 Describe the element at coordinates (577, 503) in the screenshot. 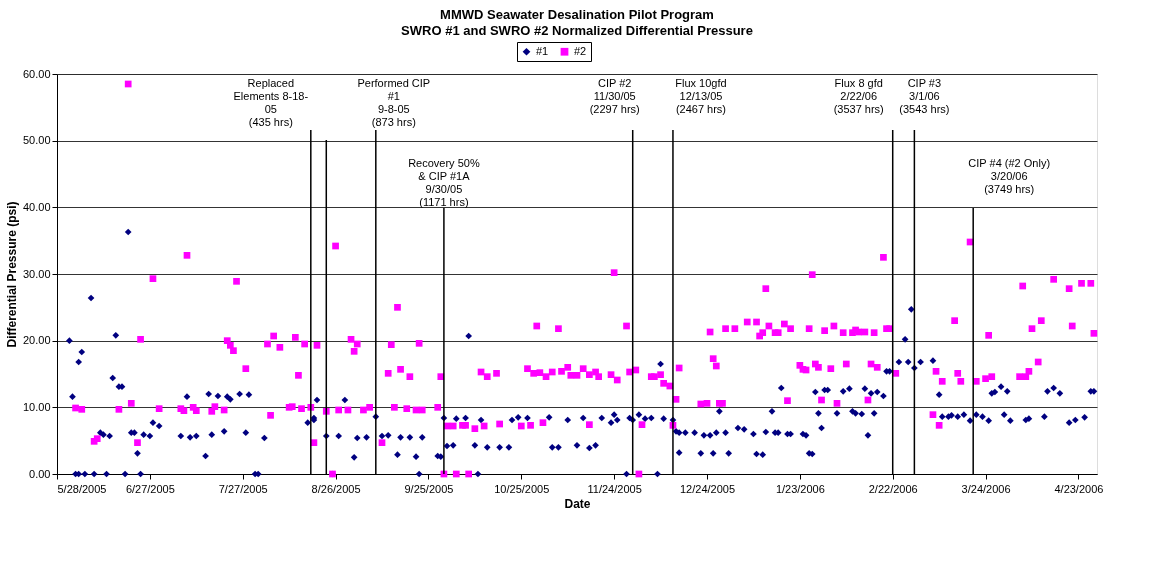

I see `x-axis-title: Date` at that location.